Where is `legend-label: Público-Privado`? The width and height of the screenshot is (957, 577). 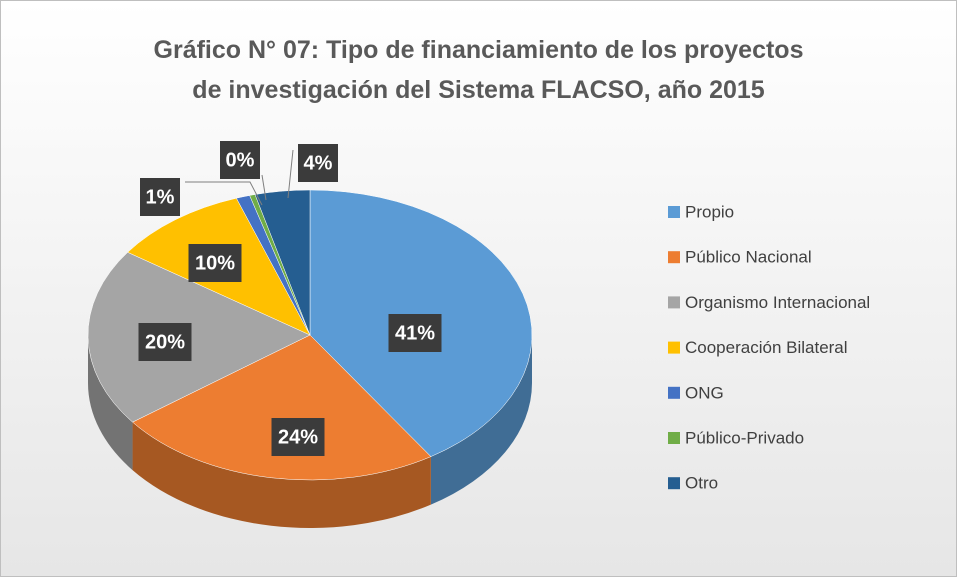 legend-label: Público-Privado is located at coordinates (744, 437).